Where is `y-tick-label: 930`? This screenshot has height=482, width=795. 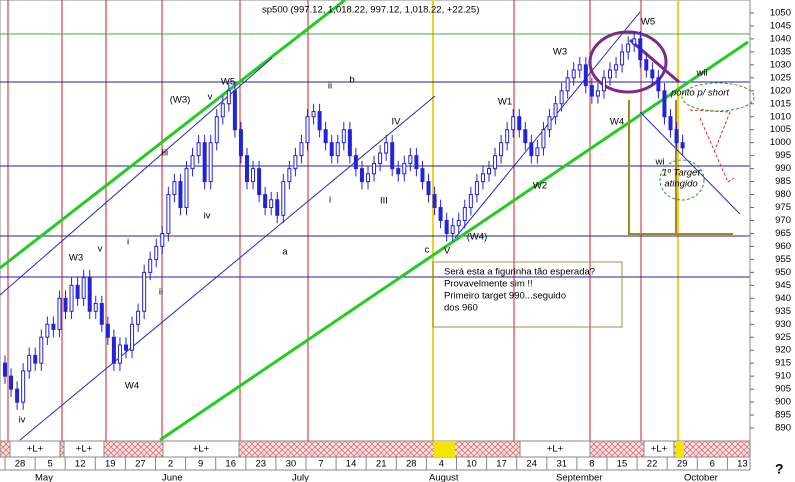
y-tick-label: 930 is located at coordinates (783, 324).